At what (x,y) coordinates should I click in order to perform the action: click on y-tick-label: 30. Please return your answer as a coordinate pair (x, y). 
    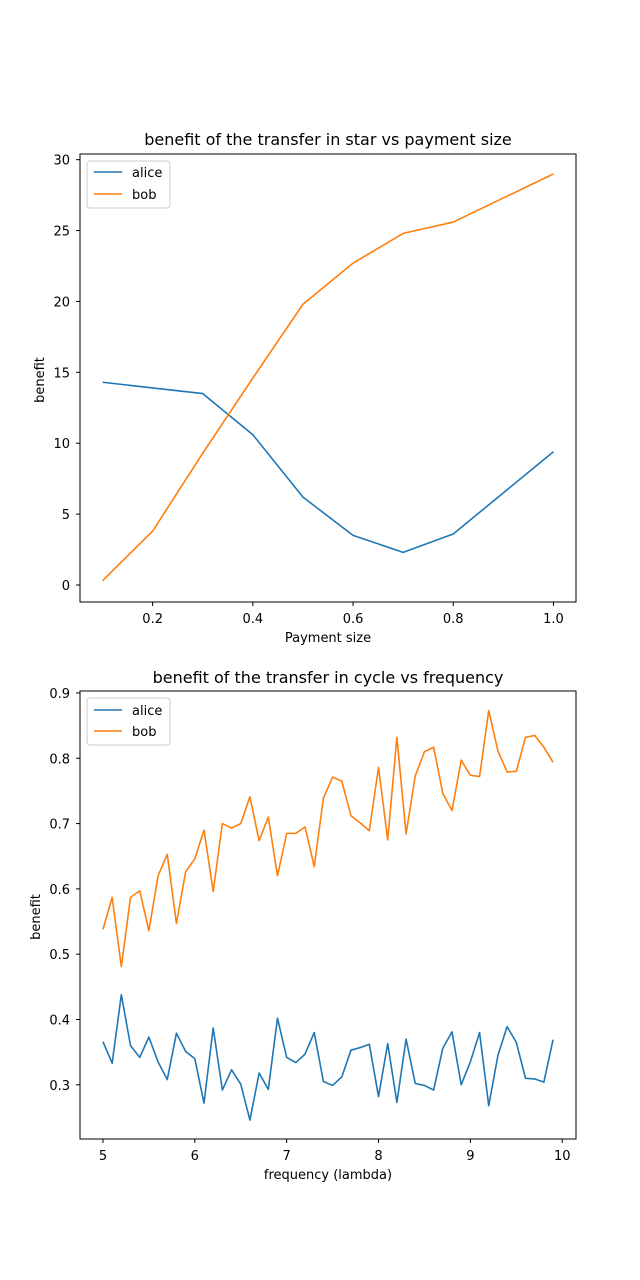
    Looking at the image, I should click on (61, 161).